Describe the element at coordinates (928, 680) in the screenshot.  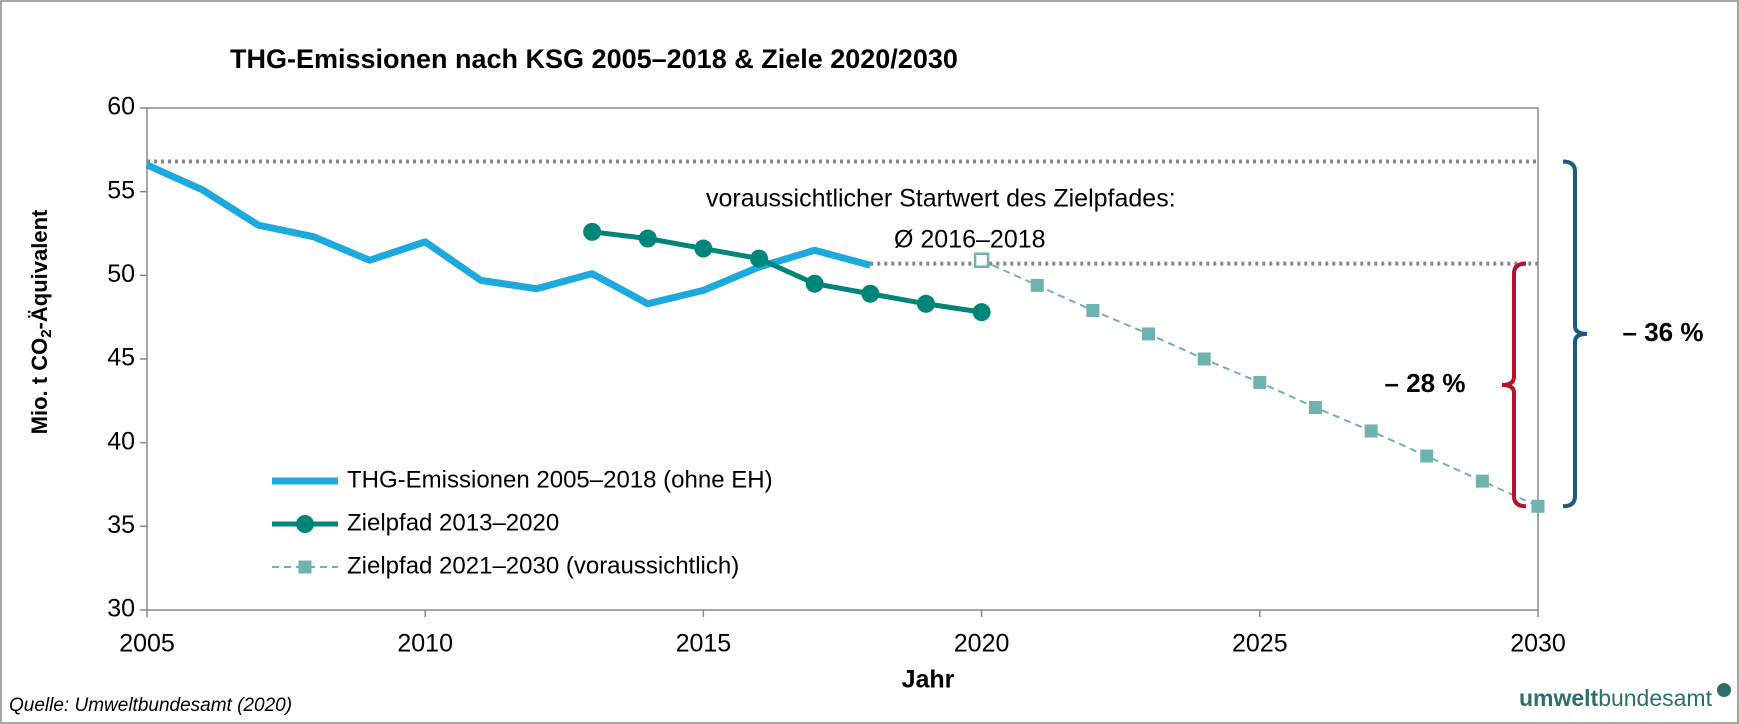
I see `x-axis-label: Jahr` at that location.